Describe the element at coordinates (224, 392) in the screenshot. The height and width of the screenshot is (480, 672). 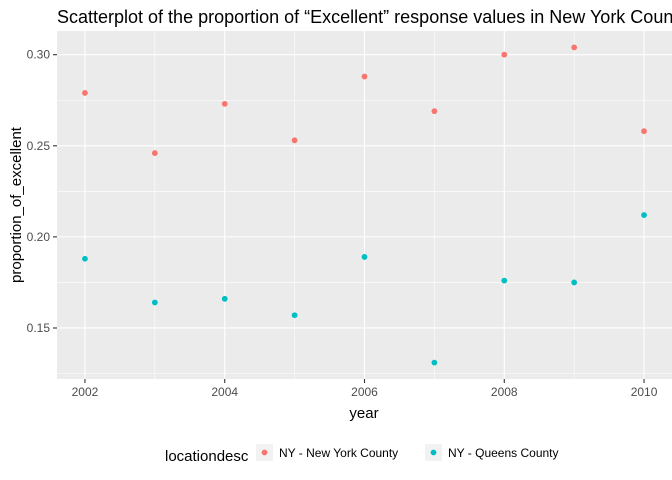
I see `x-tick-label: 2004` at that location.